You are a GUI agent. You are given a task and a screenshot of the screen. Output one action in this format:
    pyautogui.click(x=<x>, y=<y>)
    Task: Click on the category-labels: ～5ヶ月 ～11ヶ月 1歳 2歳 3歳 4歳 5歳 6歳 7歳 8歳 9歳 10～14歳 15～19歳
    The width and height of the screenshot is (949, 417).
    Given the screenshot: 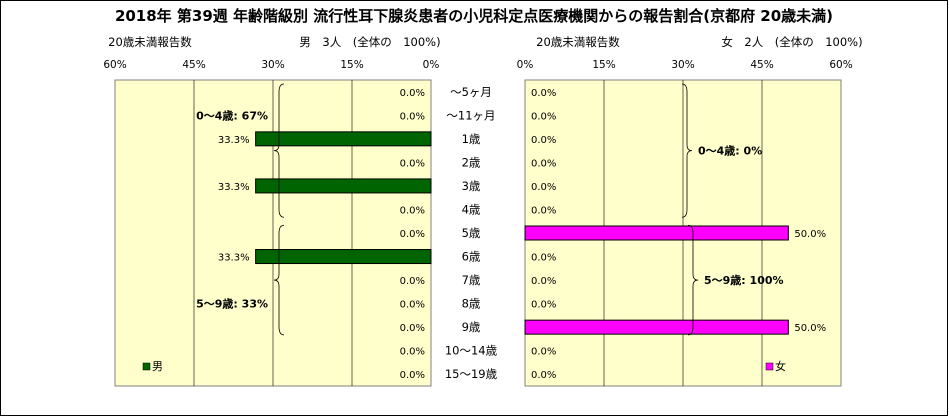 What is the action you would take?
    pyautogui.click(x=471, y=233)
    